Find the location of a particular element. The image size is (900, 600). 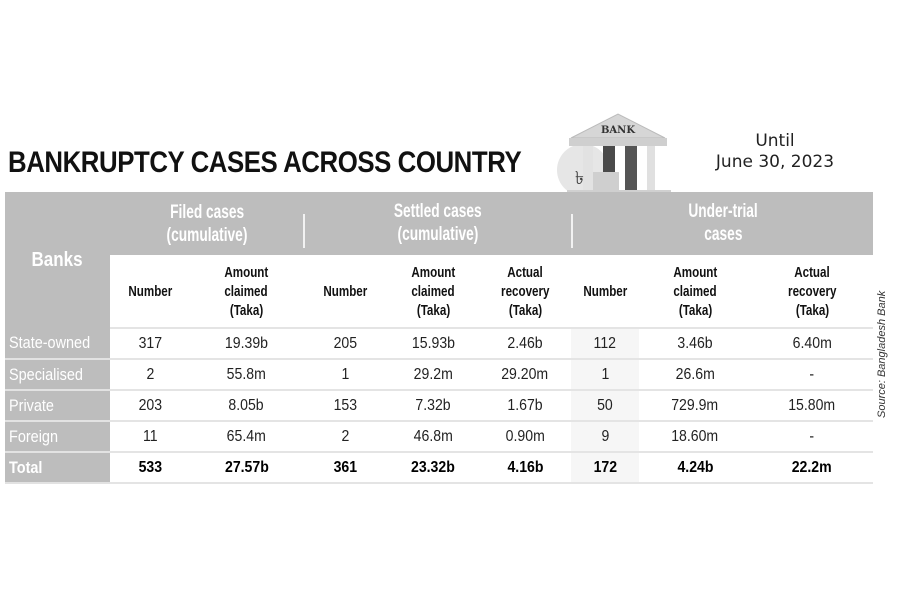

col-header-filed-amount: Amount claimed (Taka) is located at coordinates (247, 292).